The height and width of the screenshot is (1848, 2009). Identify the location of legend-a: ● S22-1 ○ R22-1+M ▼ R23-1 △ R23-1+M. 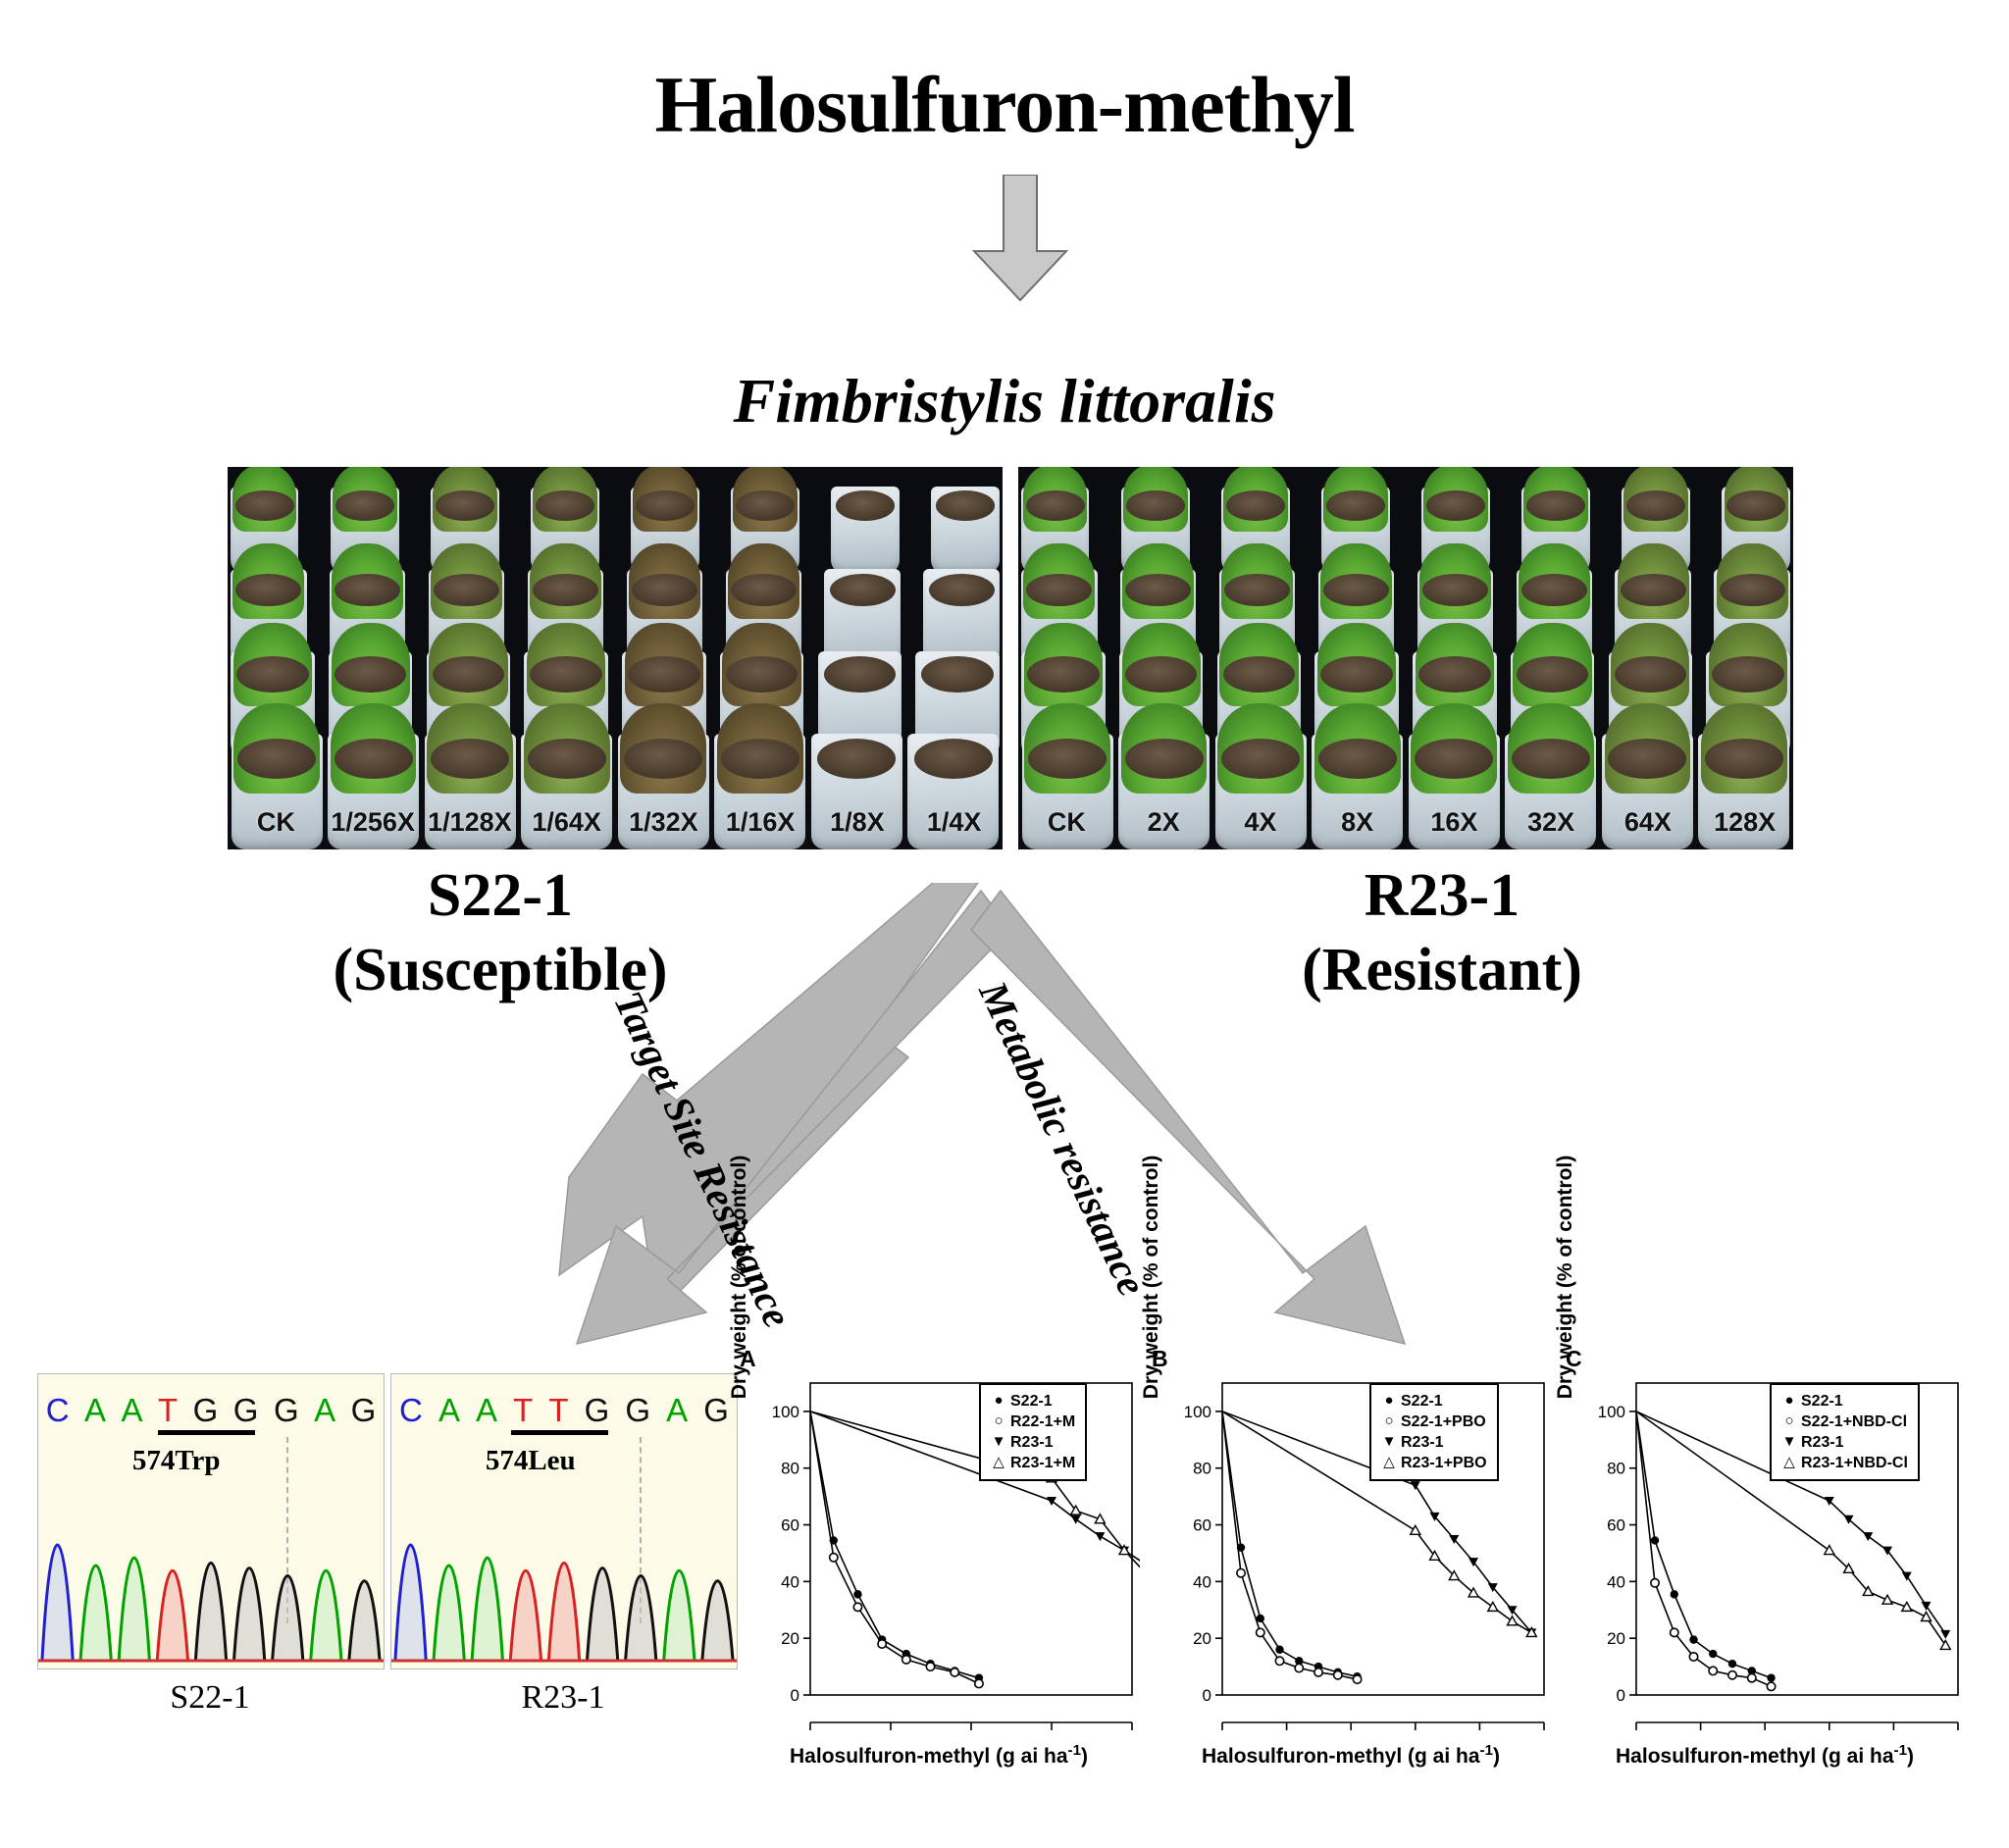
(1033, 1432).